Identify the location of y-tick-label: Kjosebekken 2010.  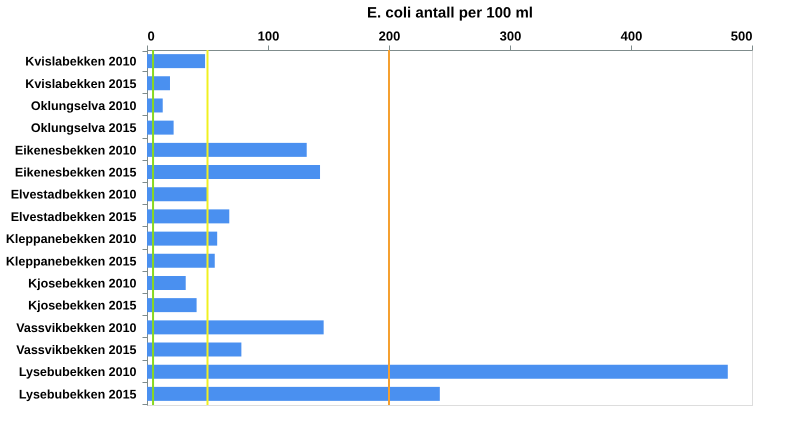
(82, 283).